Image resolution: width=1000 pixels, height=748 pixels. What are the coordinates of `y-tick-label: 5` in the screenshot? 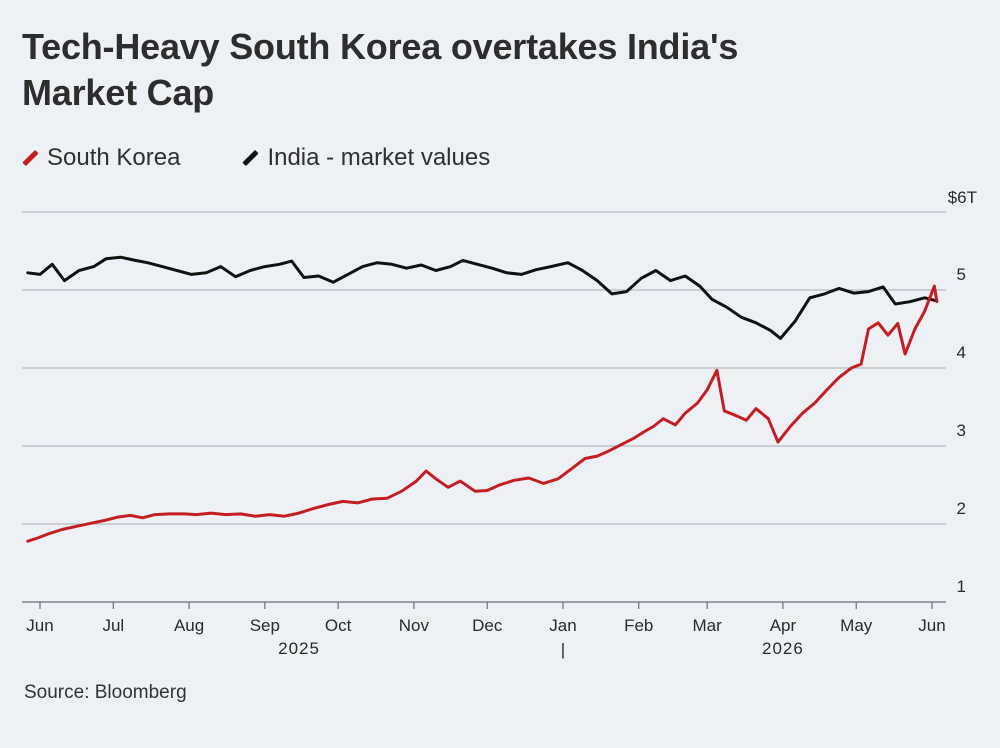 It's located at (961, 274).